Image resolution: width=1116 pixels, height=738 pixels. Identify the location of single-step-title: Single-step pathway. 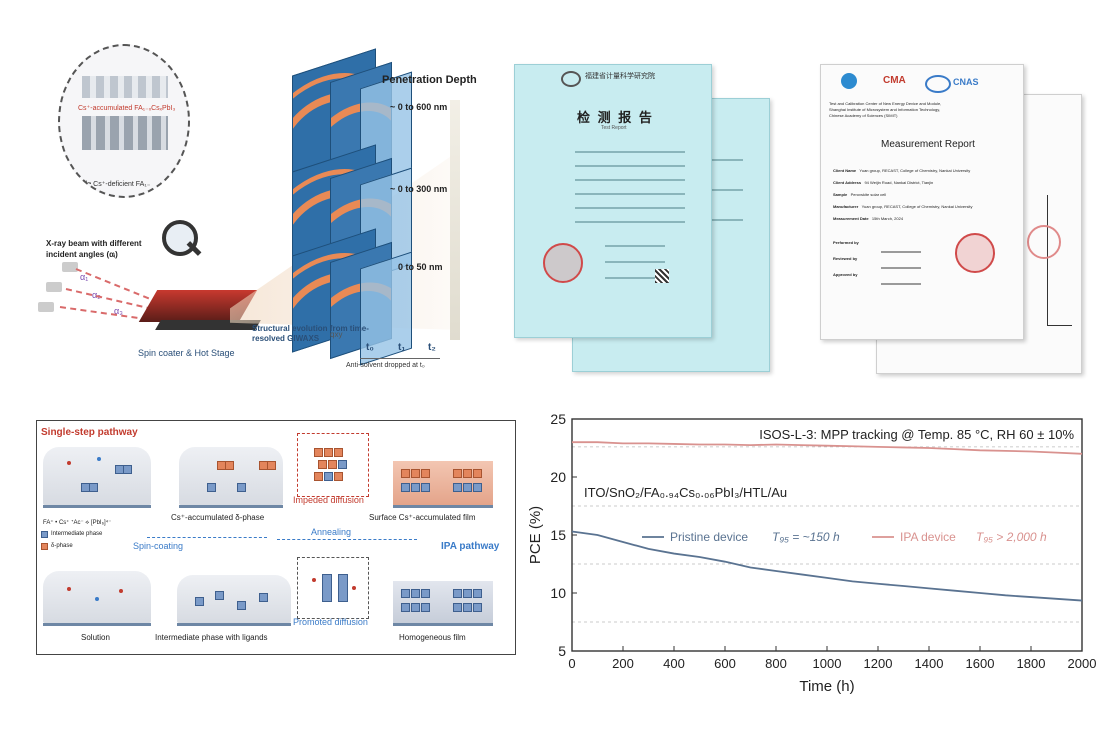
(89, 432).